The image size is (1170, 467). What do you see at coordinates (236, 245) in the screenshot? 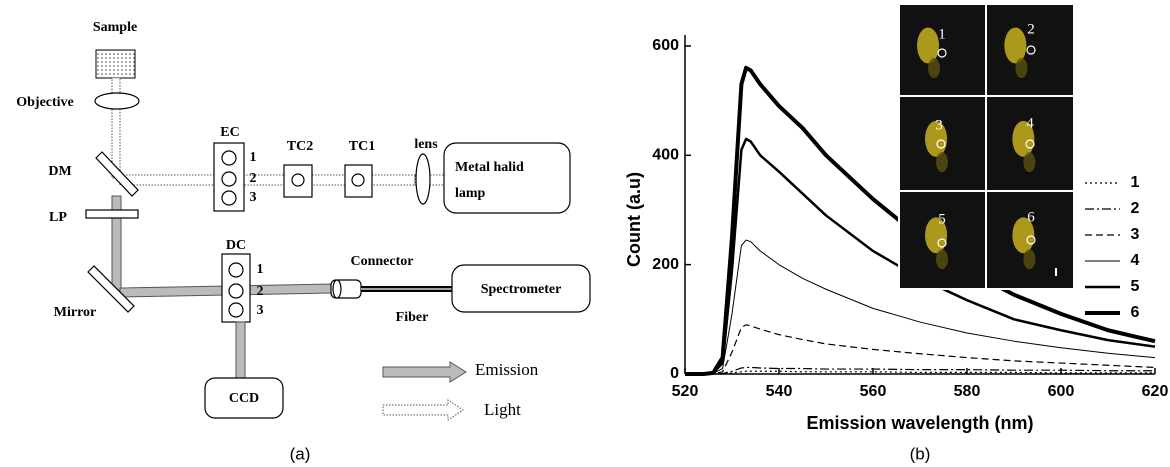
I see `label: DC` at bounding box center [236, 245].